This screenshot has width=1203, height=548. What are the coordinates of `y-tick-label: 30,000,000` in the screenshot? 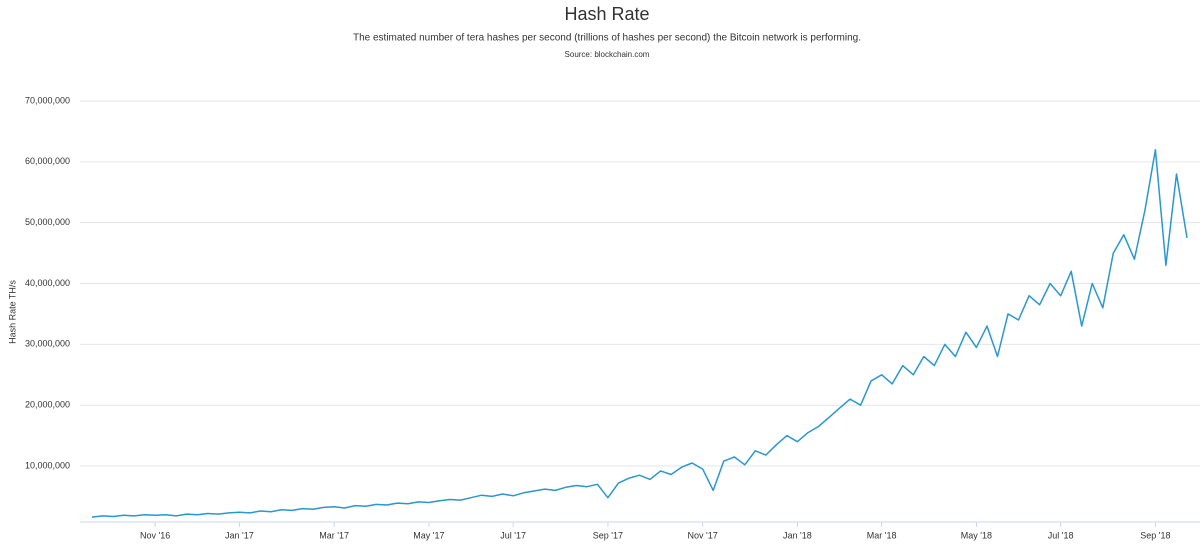 It's located at (47, 344).